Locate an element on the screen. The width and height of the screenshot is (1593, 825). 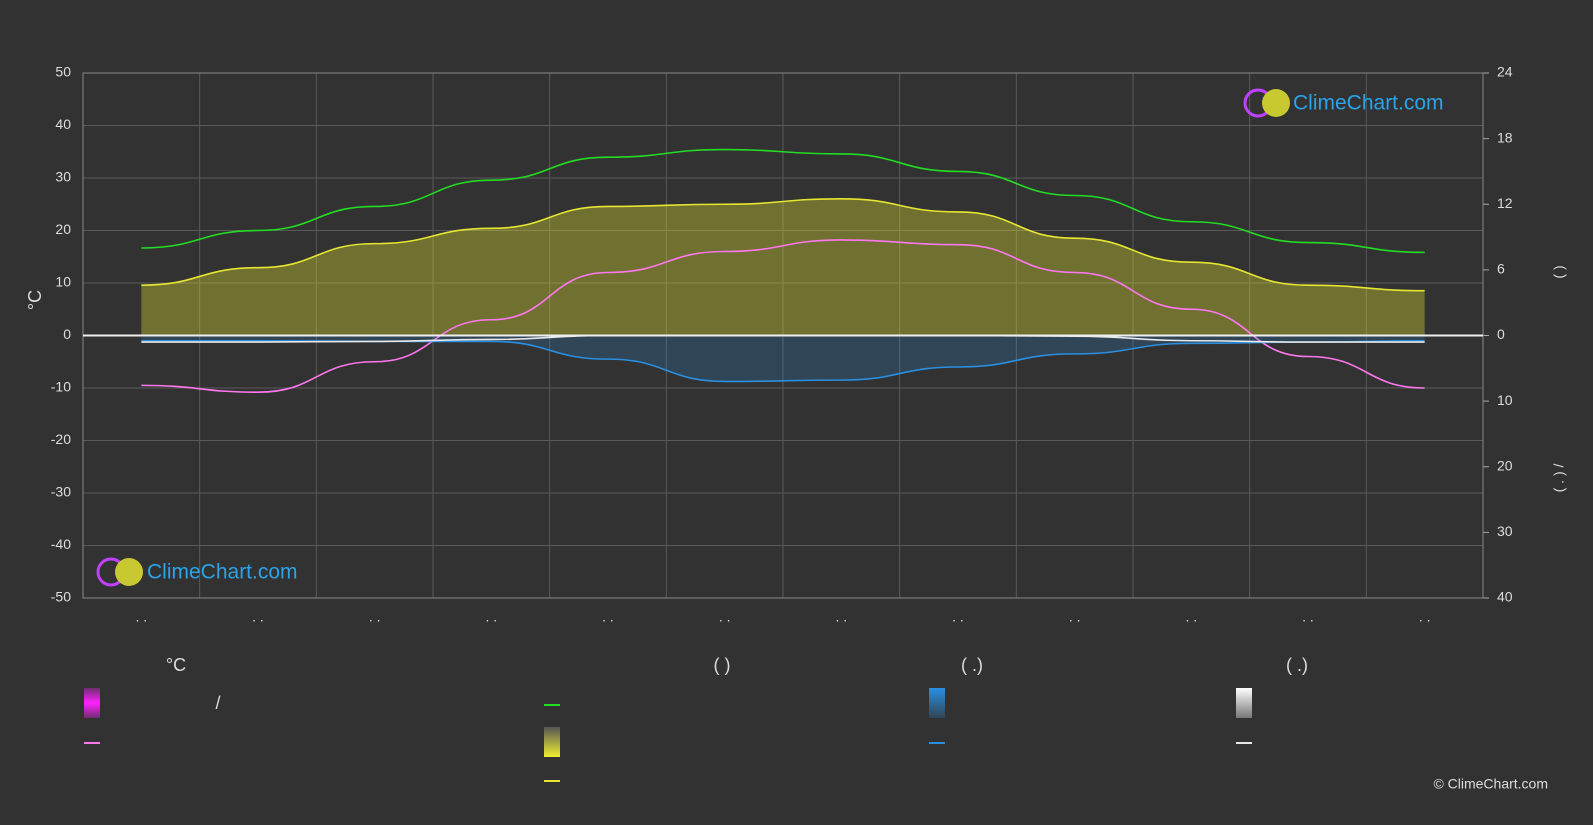
y-tick-label: -20 is located at coordinates (61, 439).